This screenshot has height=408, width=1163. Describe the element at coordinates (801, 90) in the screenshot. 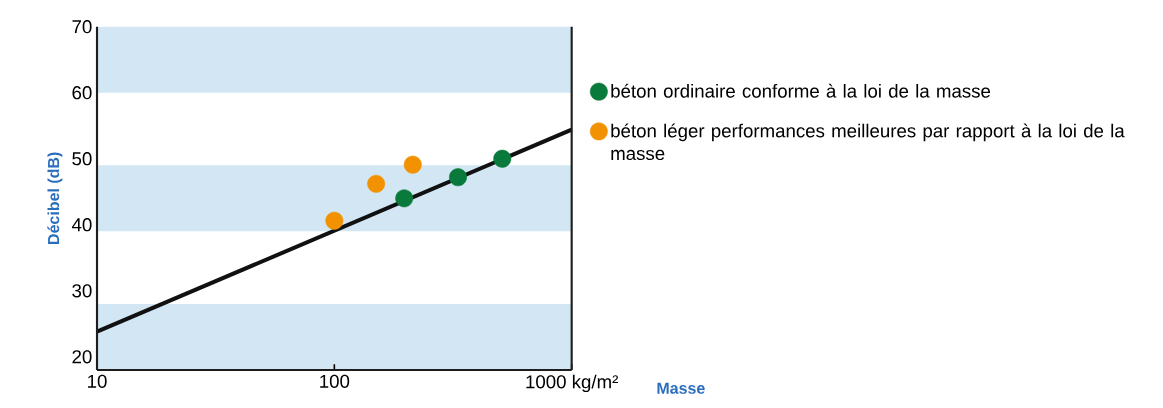

I see `legend-label: béton ordinaire conforme à la loi de la masse` at that location.